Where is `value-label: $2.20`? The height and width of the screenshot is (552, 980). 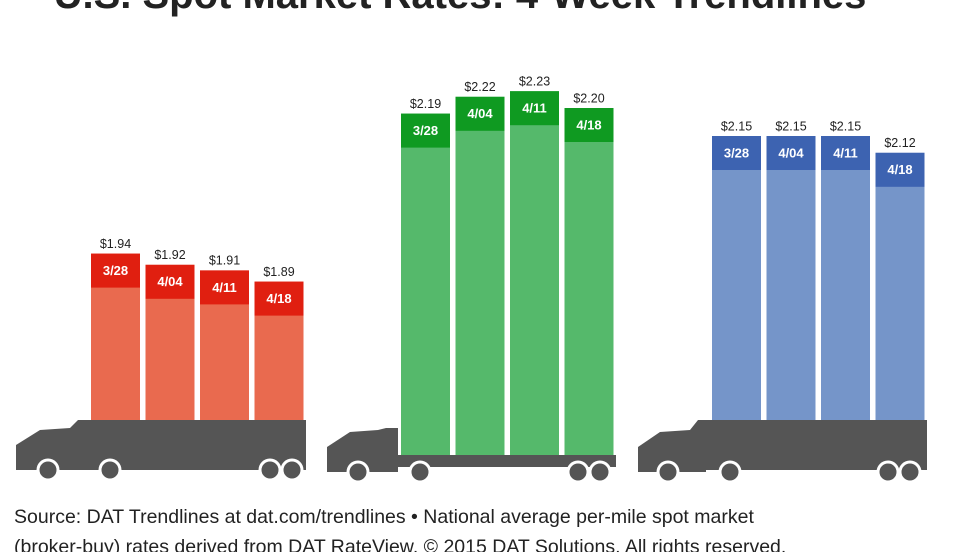
value-label: $2.20 is located at coordinates (588, 98).